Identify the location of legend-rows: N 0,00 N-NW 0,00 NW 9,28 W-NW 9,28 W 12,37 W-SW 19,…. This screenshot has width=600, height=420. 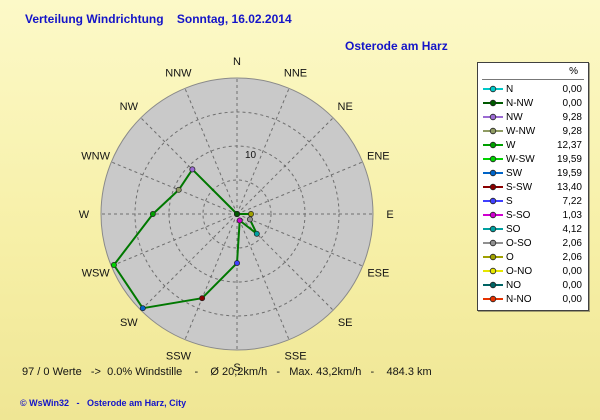
(533, 194).